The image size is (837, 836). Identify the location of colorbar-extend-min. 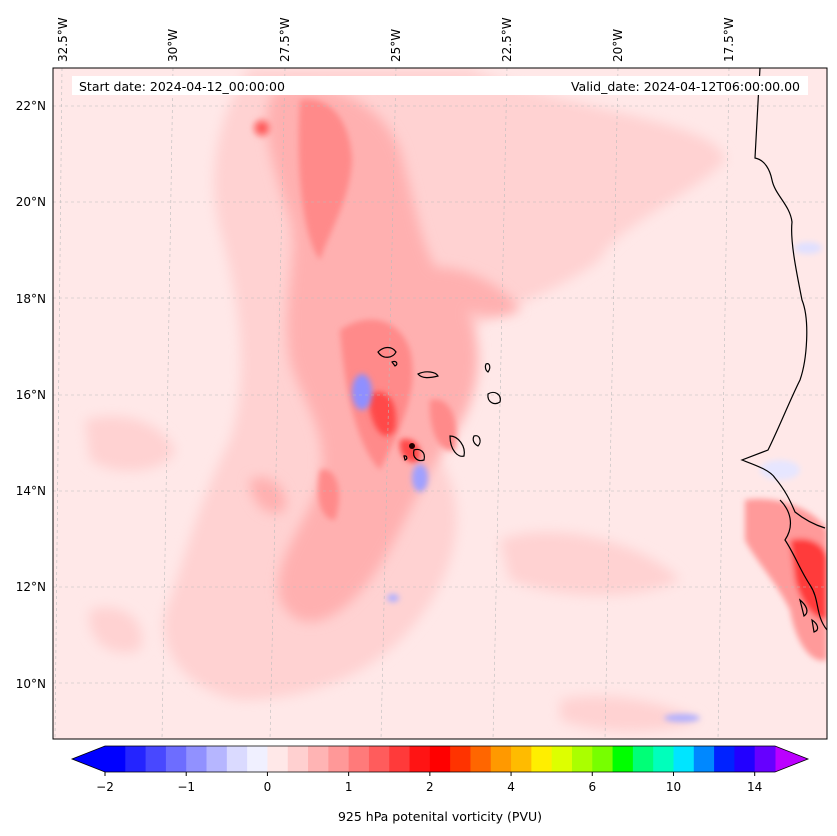
(88, 759).